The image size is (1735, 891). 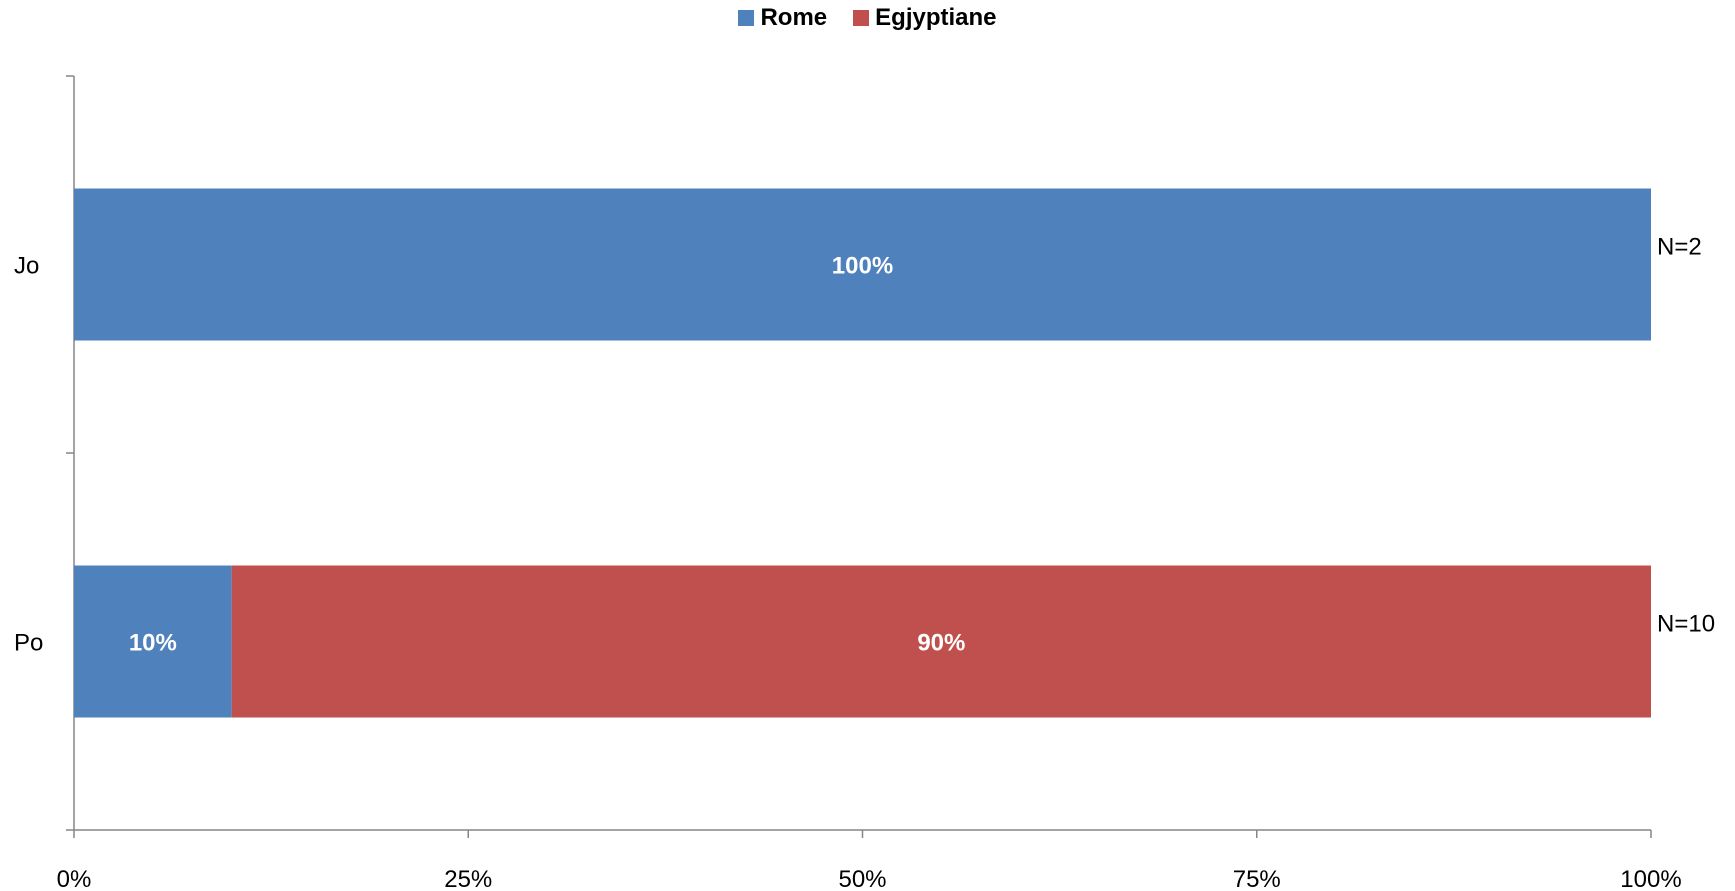 I want to click on x-tick-label: 25%, so click(x=468, y=878).